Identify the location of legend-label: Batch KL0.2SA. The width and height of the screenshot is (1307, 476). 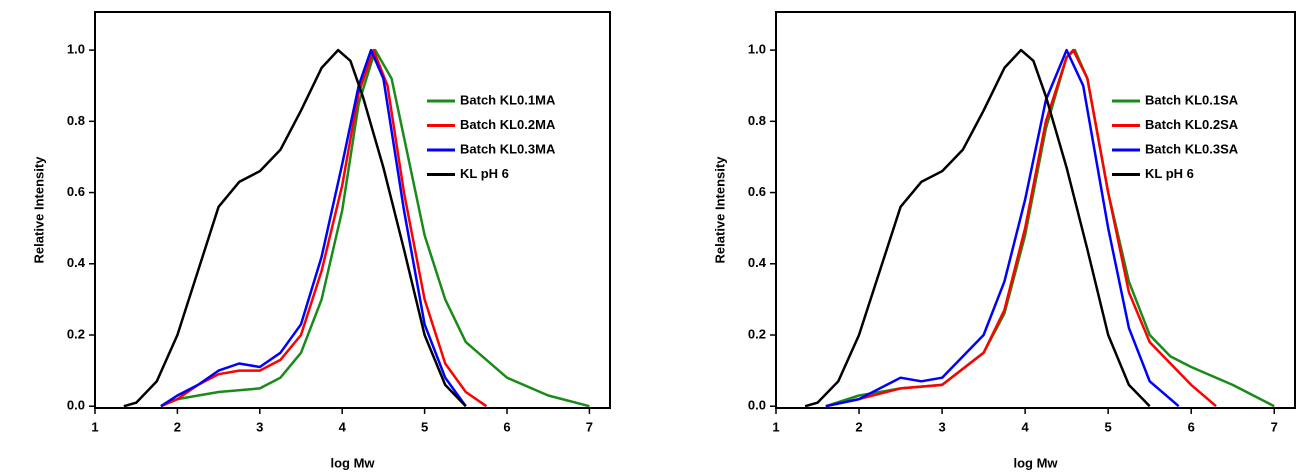
(1192, 124).